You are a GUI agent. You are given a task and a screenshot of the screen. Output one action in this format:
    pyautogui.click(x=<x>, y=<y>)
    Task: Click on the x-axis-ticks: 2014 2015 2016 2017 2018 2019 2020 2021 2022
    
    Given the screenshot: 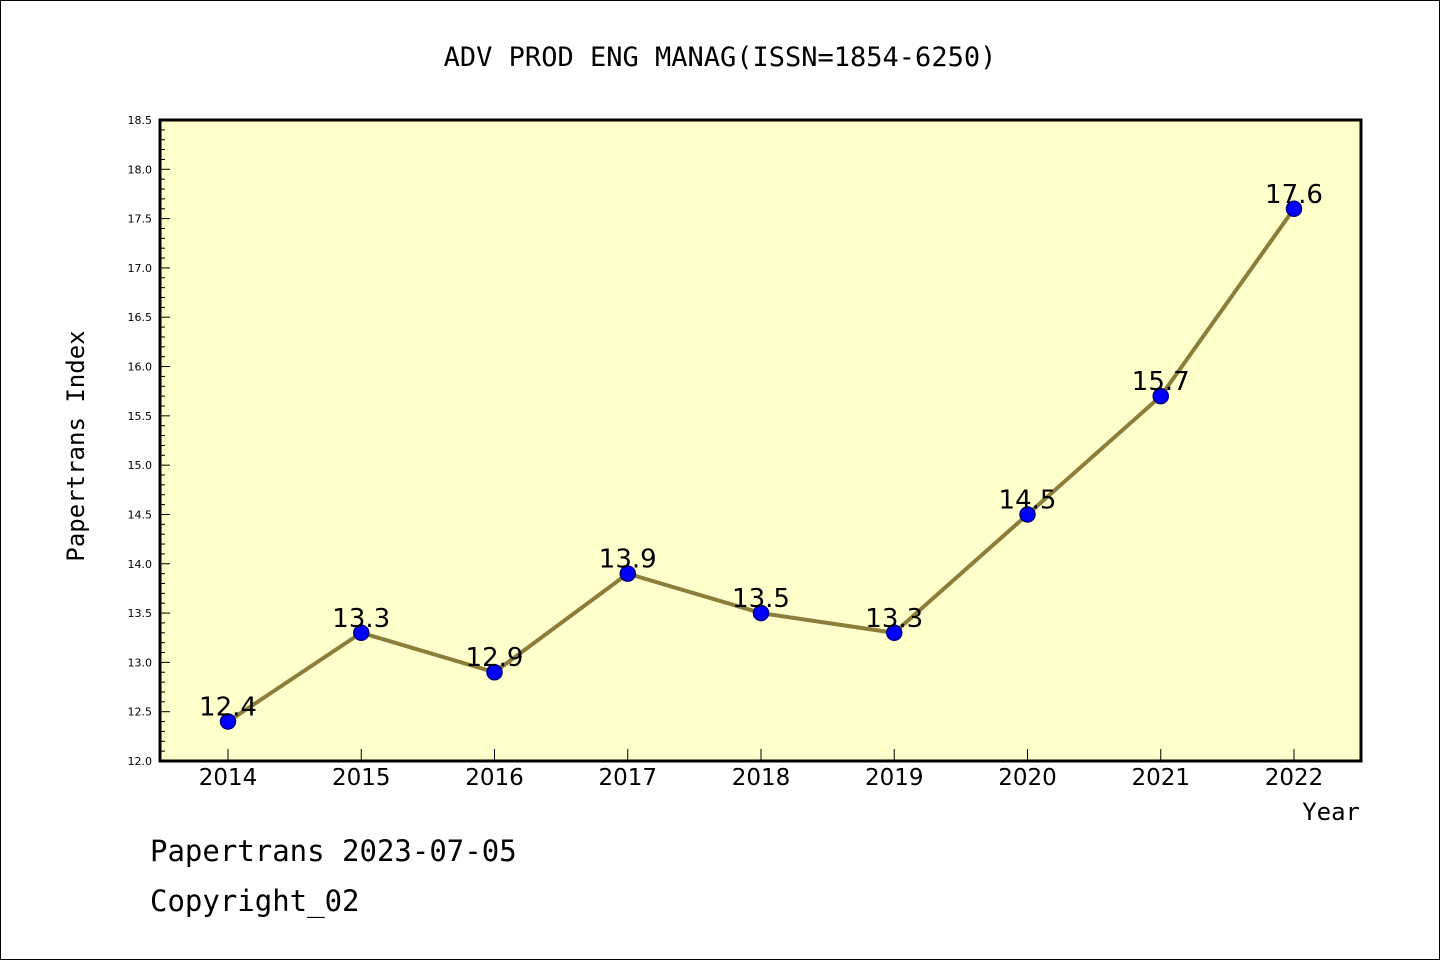 What is the action you would take?
    pyautogui.click(x=761, y=770)
    